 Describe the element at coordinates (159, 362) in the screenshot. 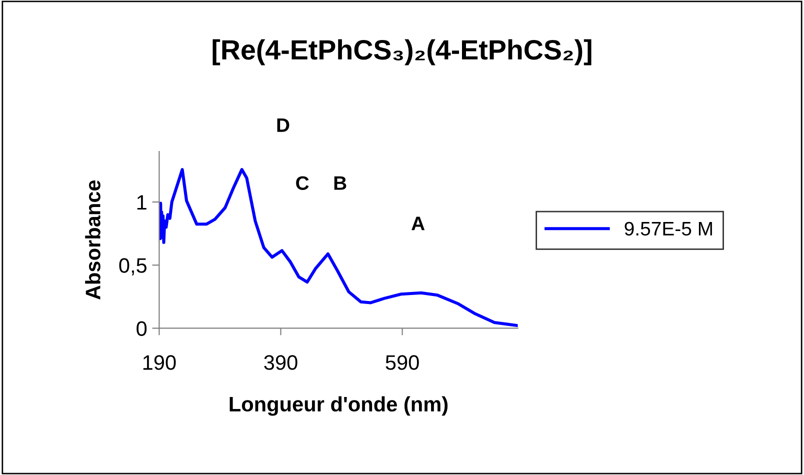

I see `x-tick-label: 190` at that location.